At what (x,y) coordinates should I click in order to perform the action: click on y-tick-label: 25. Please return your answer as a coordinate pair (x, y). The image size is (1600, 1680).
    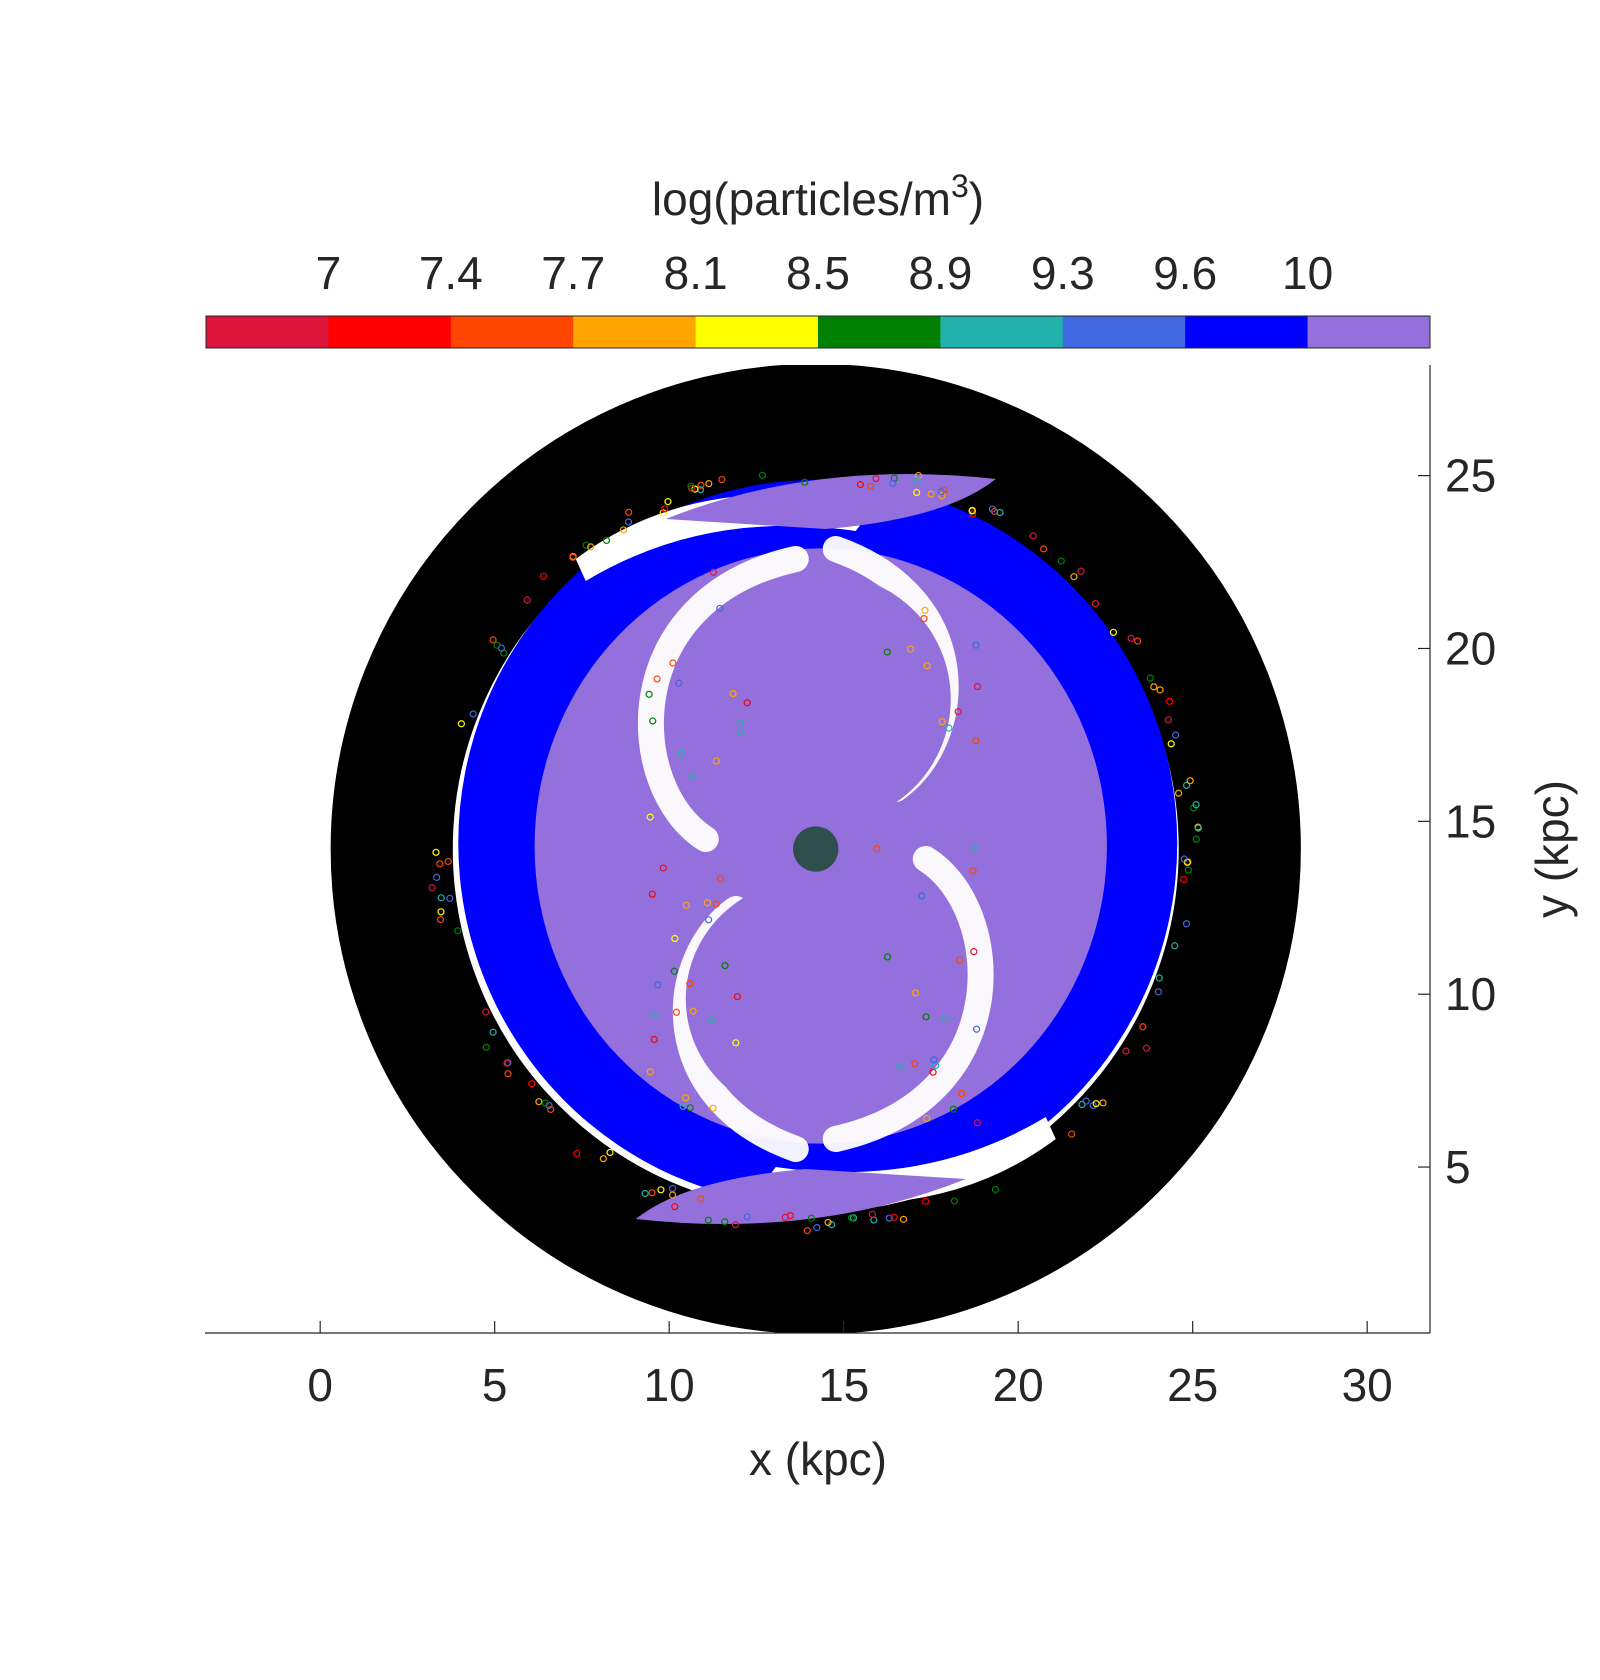
    Looking at the image, I should click on (1470, 476).